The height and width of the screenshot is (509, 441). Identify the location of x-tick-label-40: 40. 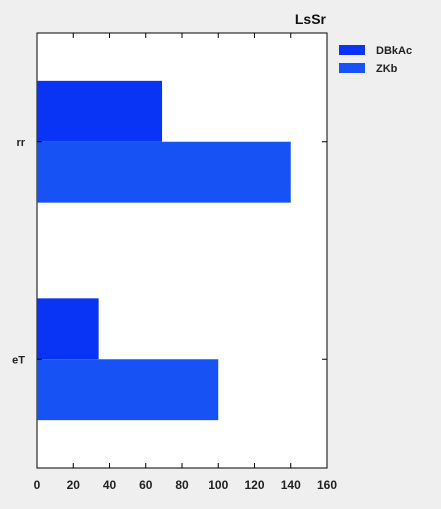
(110, 485).